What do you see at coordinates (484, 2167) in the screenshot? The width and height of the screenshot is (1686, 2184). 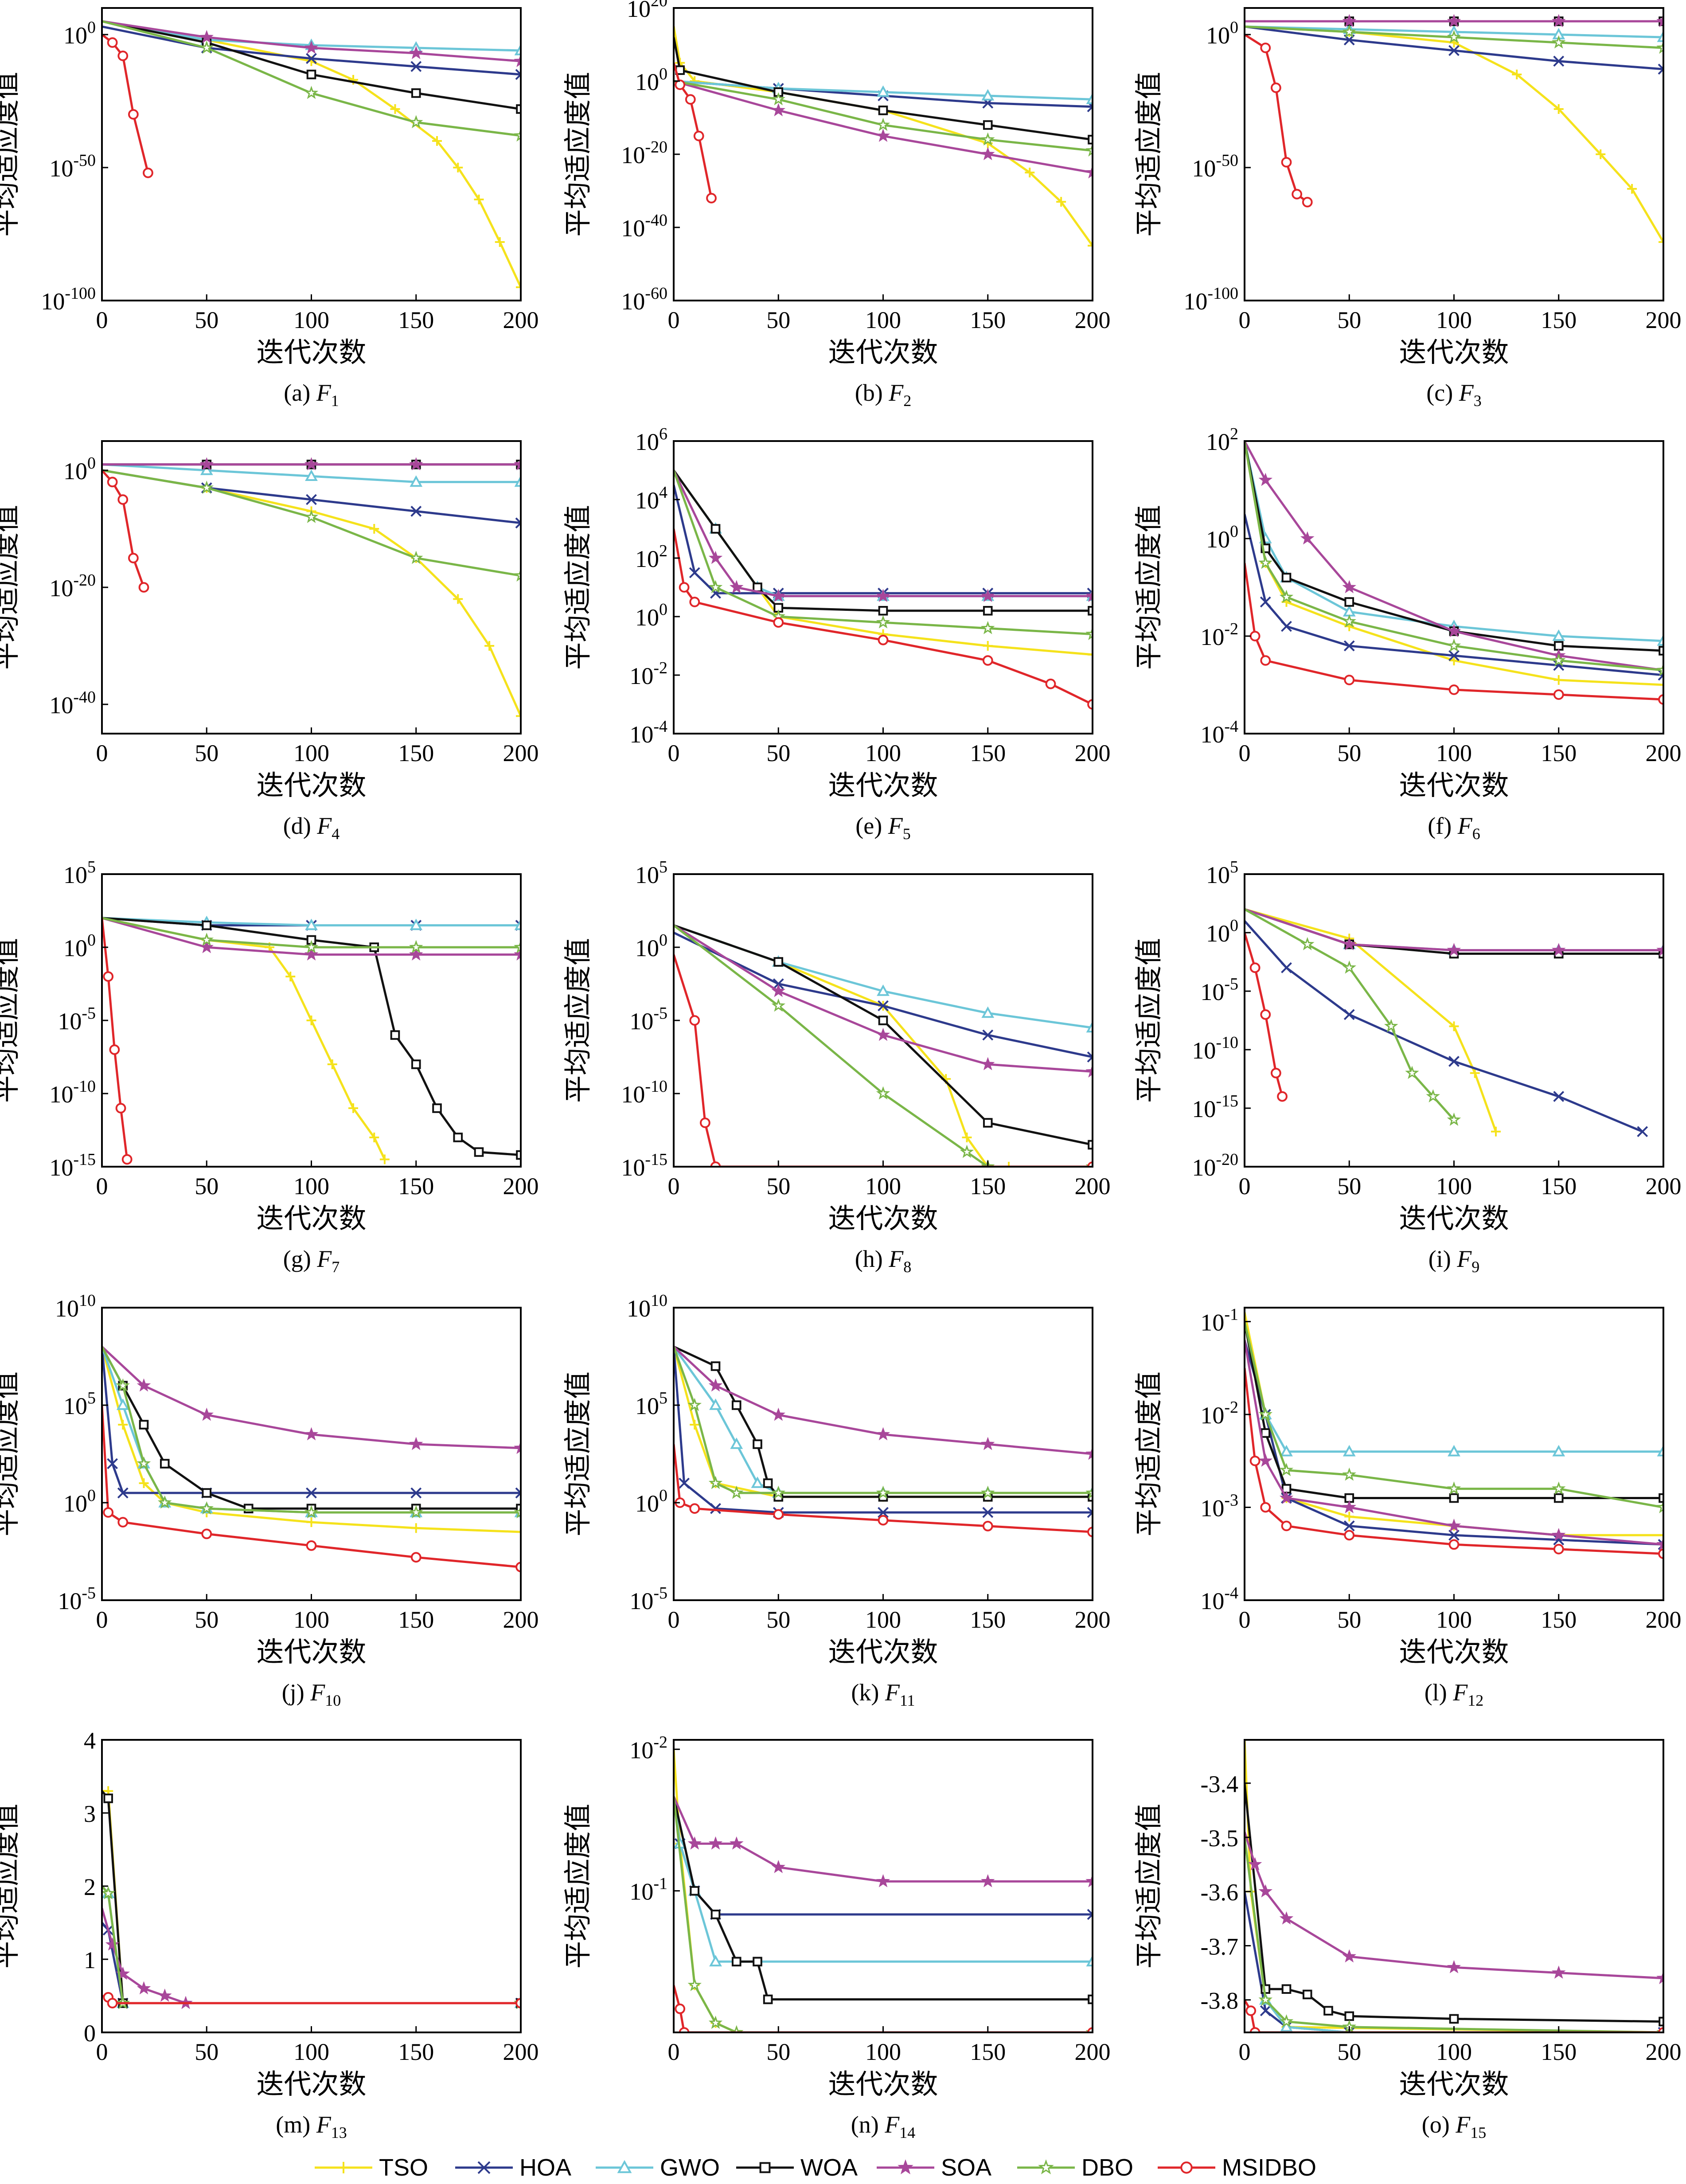 I see `legend-marker-hoa` at bounding box center [484, 2167].